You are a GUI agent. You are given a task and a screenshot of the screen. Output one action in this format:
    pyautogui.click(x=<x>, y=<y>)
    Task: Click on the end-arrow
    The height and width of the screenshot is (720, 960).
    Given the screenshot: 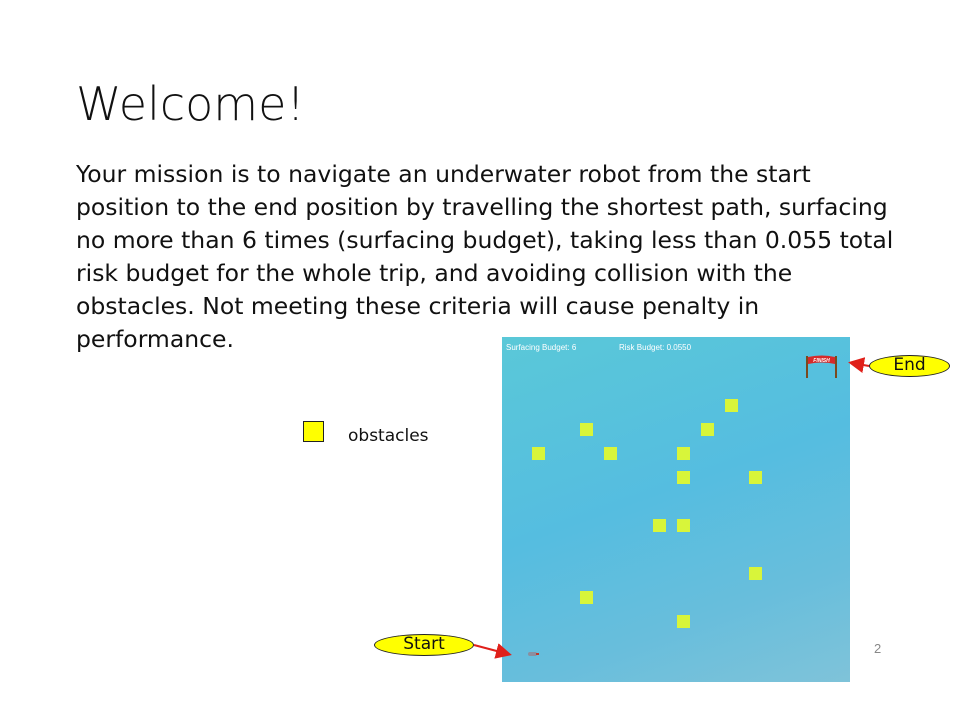 What is the action you would take?
    pyautogui.click(x=859, y=365)
    